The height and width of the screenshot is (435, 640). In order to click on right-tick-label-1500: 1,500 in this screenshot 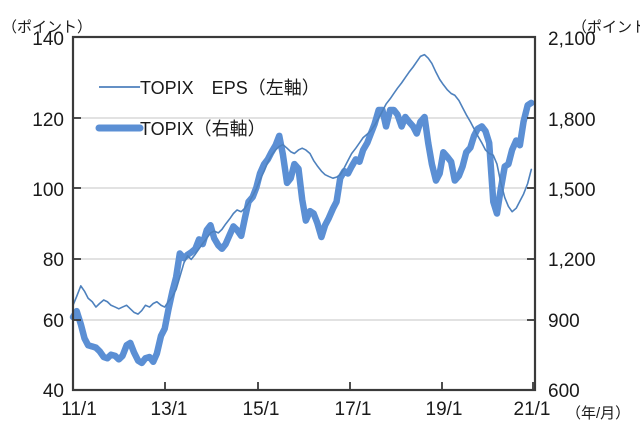, I will do `click(572, 190)`.